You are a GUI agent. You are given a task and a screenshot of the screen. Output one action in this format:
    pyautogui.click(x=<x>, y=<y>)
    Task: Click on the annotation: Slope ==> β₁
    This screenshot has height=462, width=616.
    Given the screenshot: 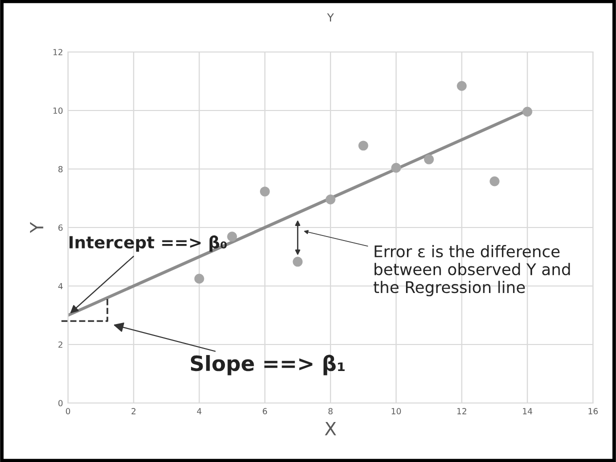 What is the action you would take?
    pyautogui.click(x=267, y=365)
    